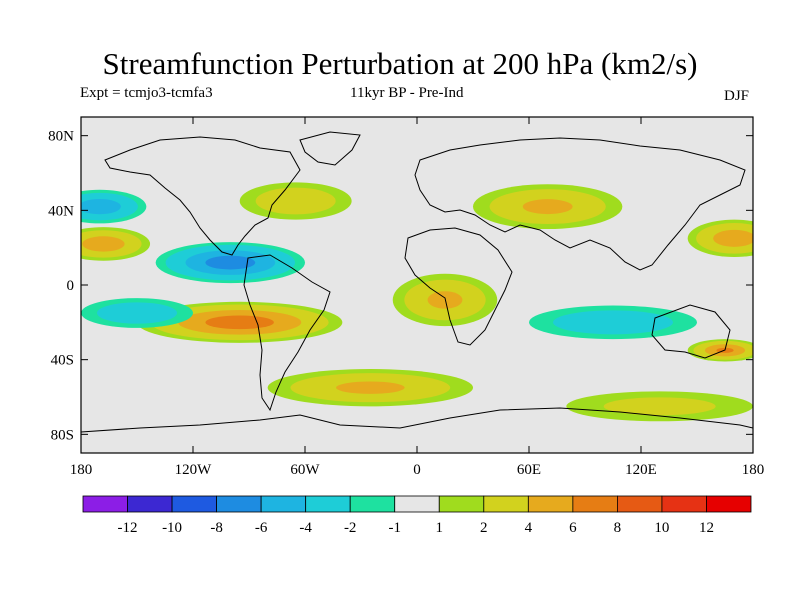 The height and width of the screenshot is (600, 800). Describe the element at coordinates (305, 528) in the screenshot. I see `colorbar-label: -4` at that location.